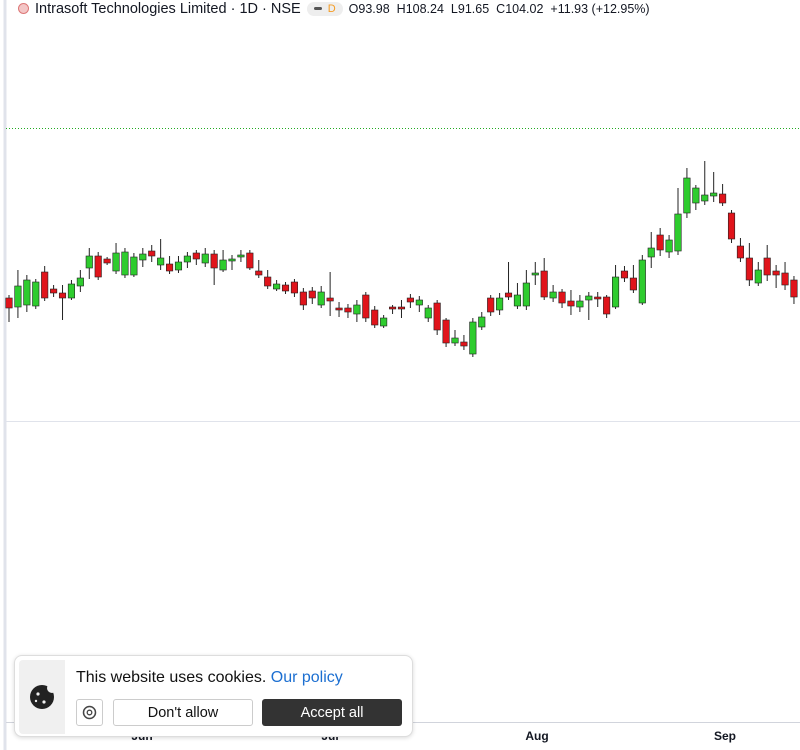 The width and height of the screenshot is (800, 750). I want to click on settings-icon, so click(89, 712).